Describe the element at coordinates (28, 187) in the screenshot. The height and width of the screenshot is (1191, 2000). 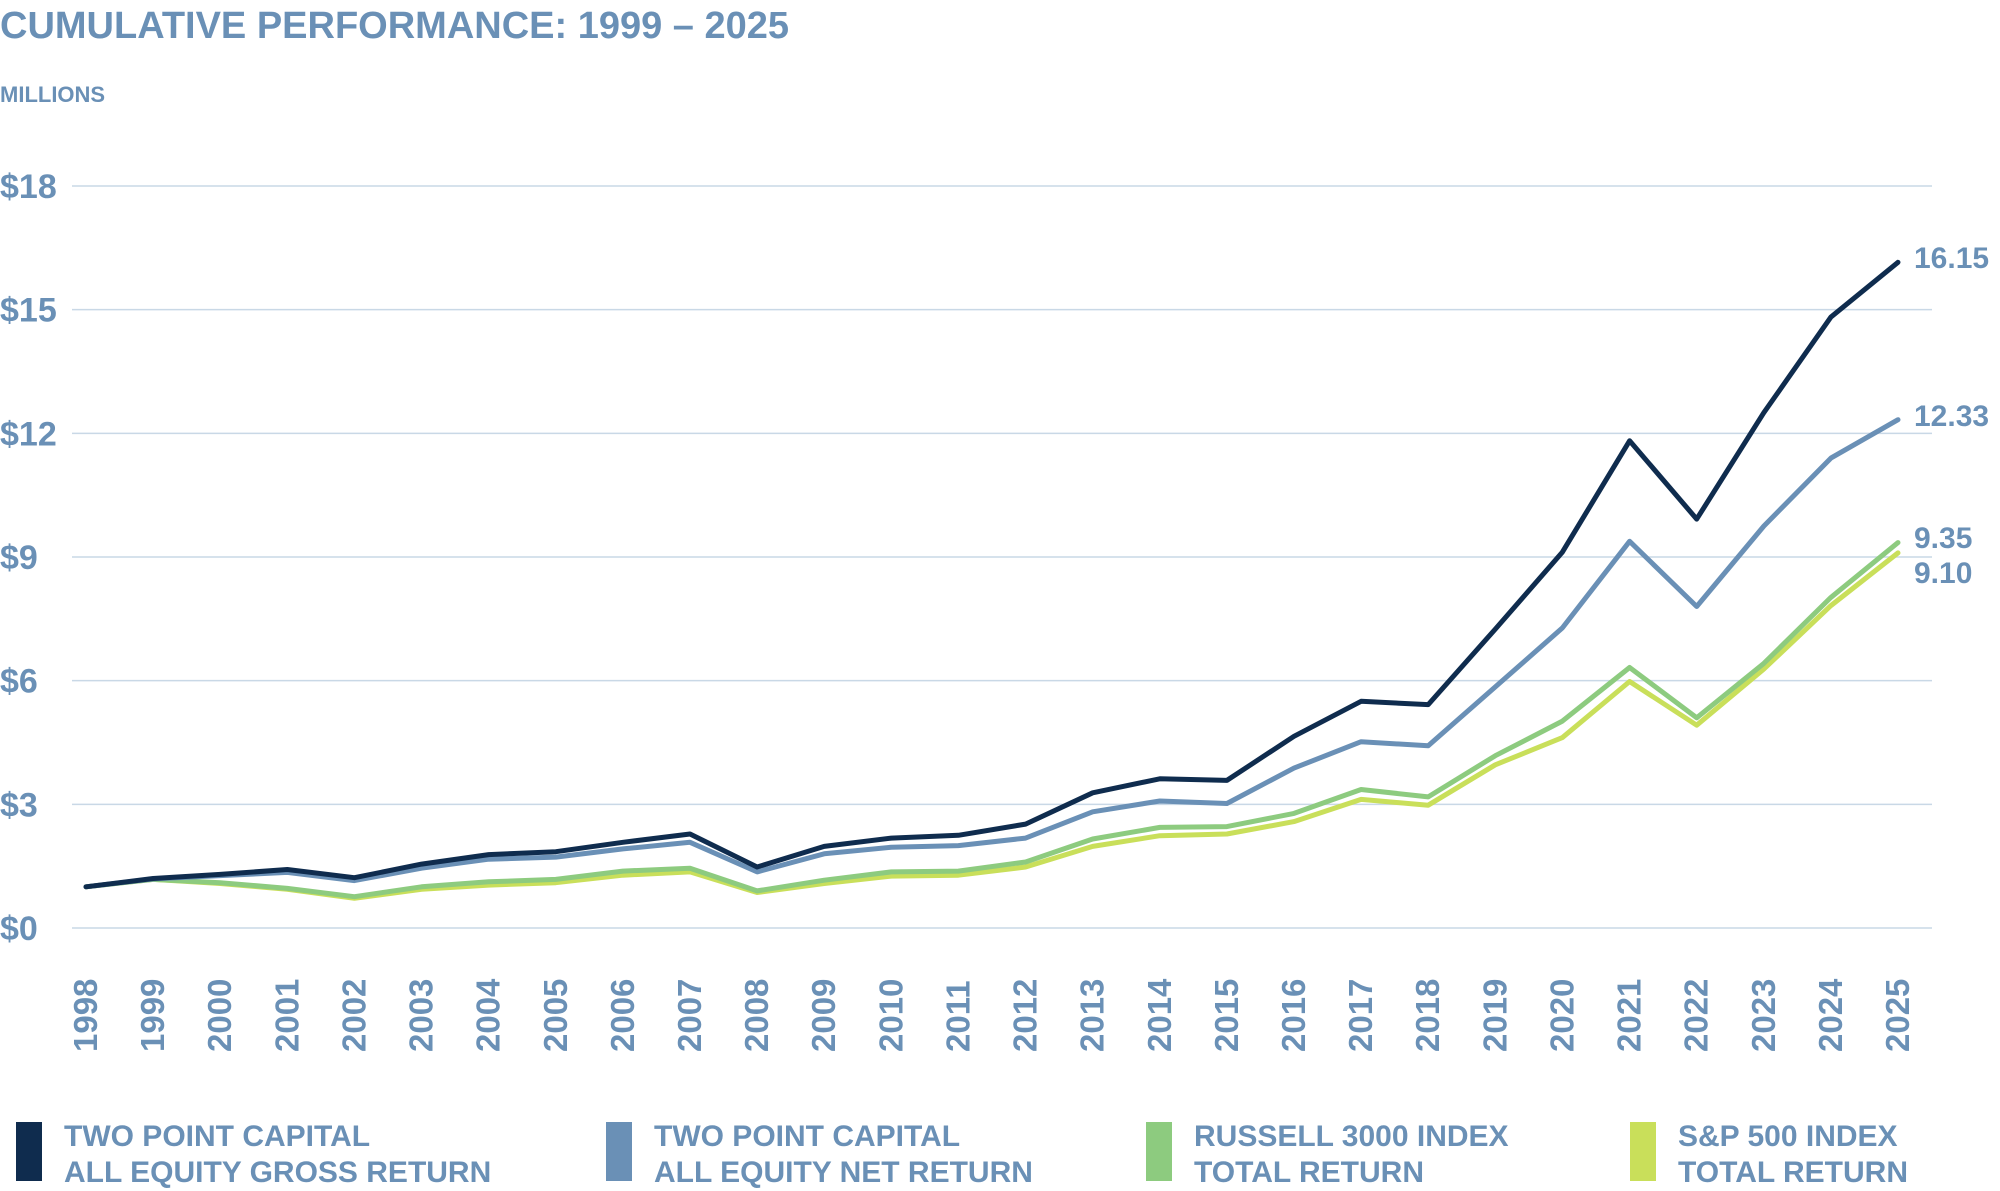
I see `y-tick-label: $18` at that location.